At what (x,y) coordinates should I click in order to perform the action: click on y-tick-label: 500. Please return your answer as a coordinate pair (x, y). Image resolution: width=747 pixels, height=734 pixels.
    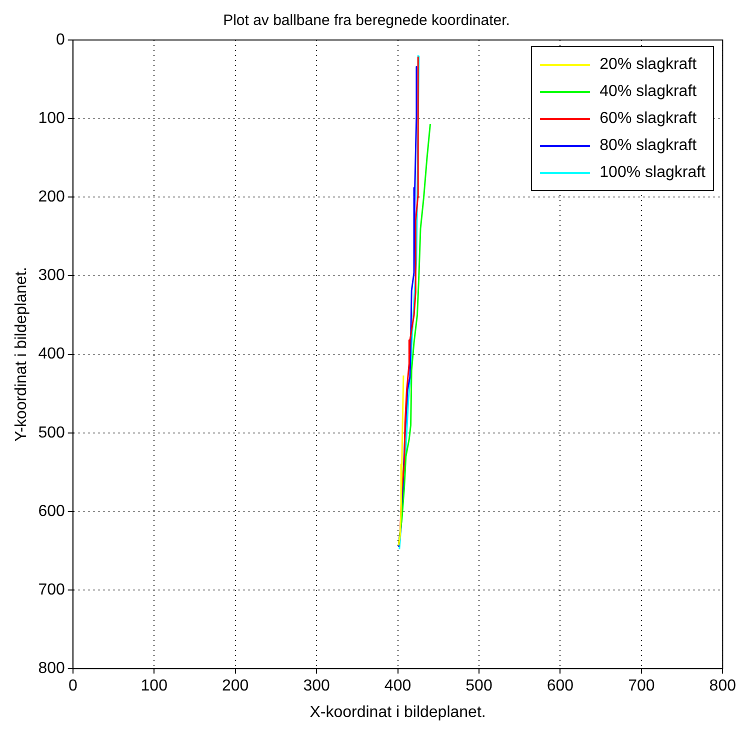
    Looking at the image, I should click on (51, 433).